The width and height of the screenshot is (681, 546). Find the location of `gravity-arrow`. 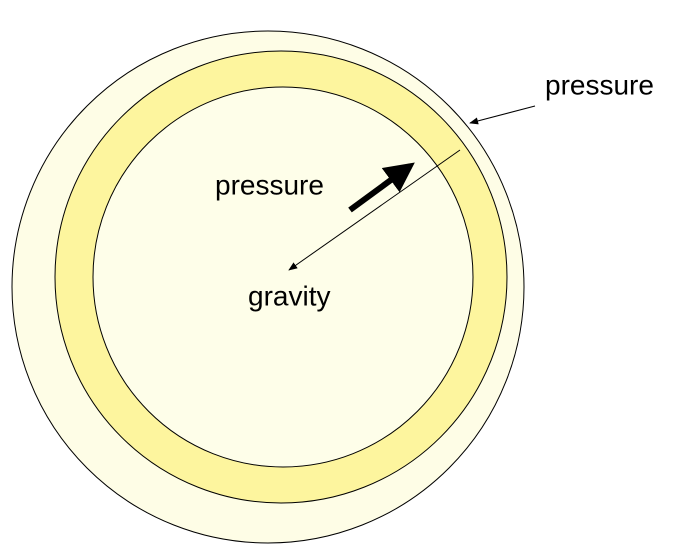

gravity-arrow is located at coordinates (374, 210).